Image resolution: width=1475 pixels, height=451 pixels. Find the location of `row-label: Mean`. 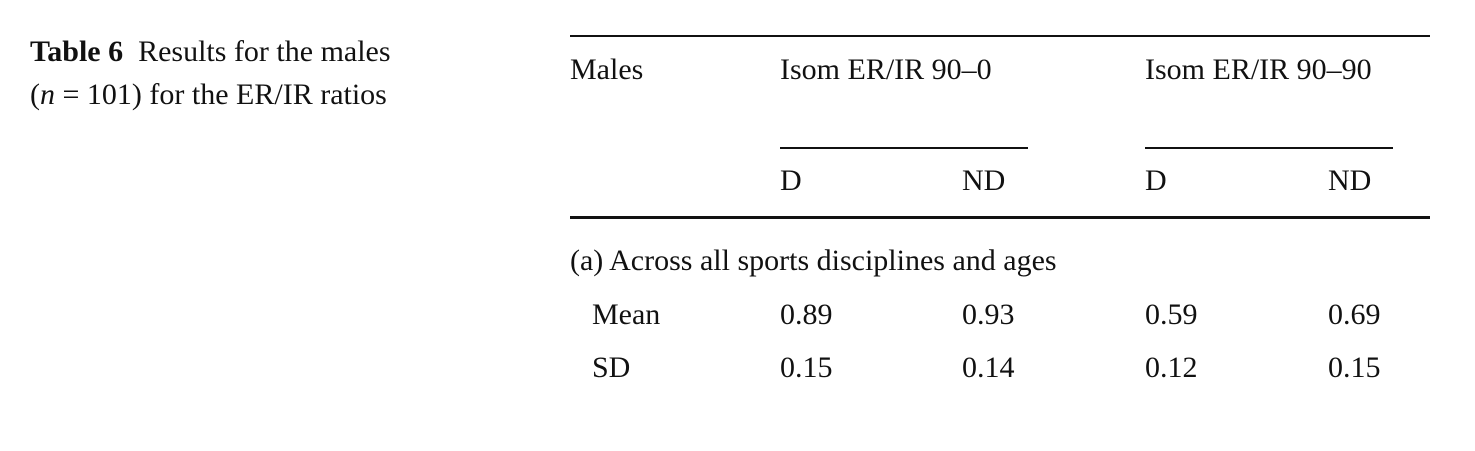

row-label: Mean is located at coordinates (626, 314).